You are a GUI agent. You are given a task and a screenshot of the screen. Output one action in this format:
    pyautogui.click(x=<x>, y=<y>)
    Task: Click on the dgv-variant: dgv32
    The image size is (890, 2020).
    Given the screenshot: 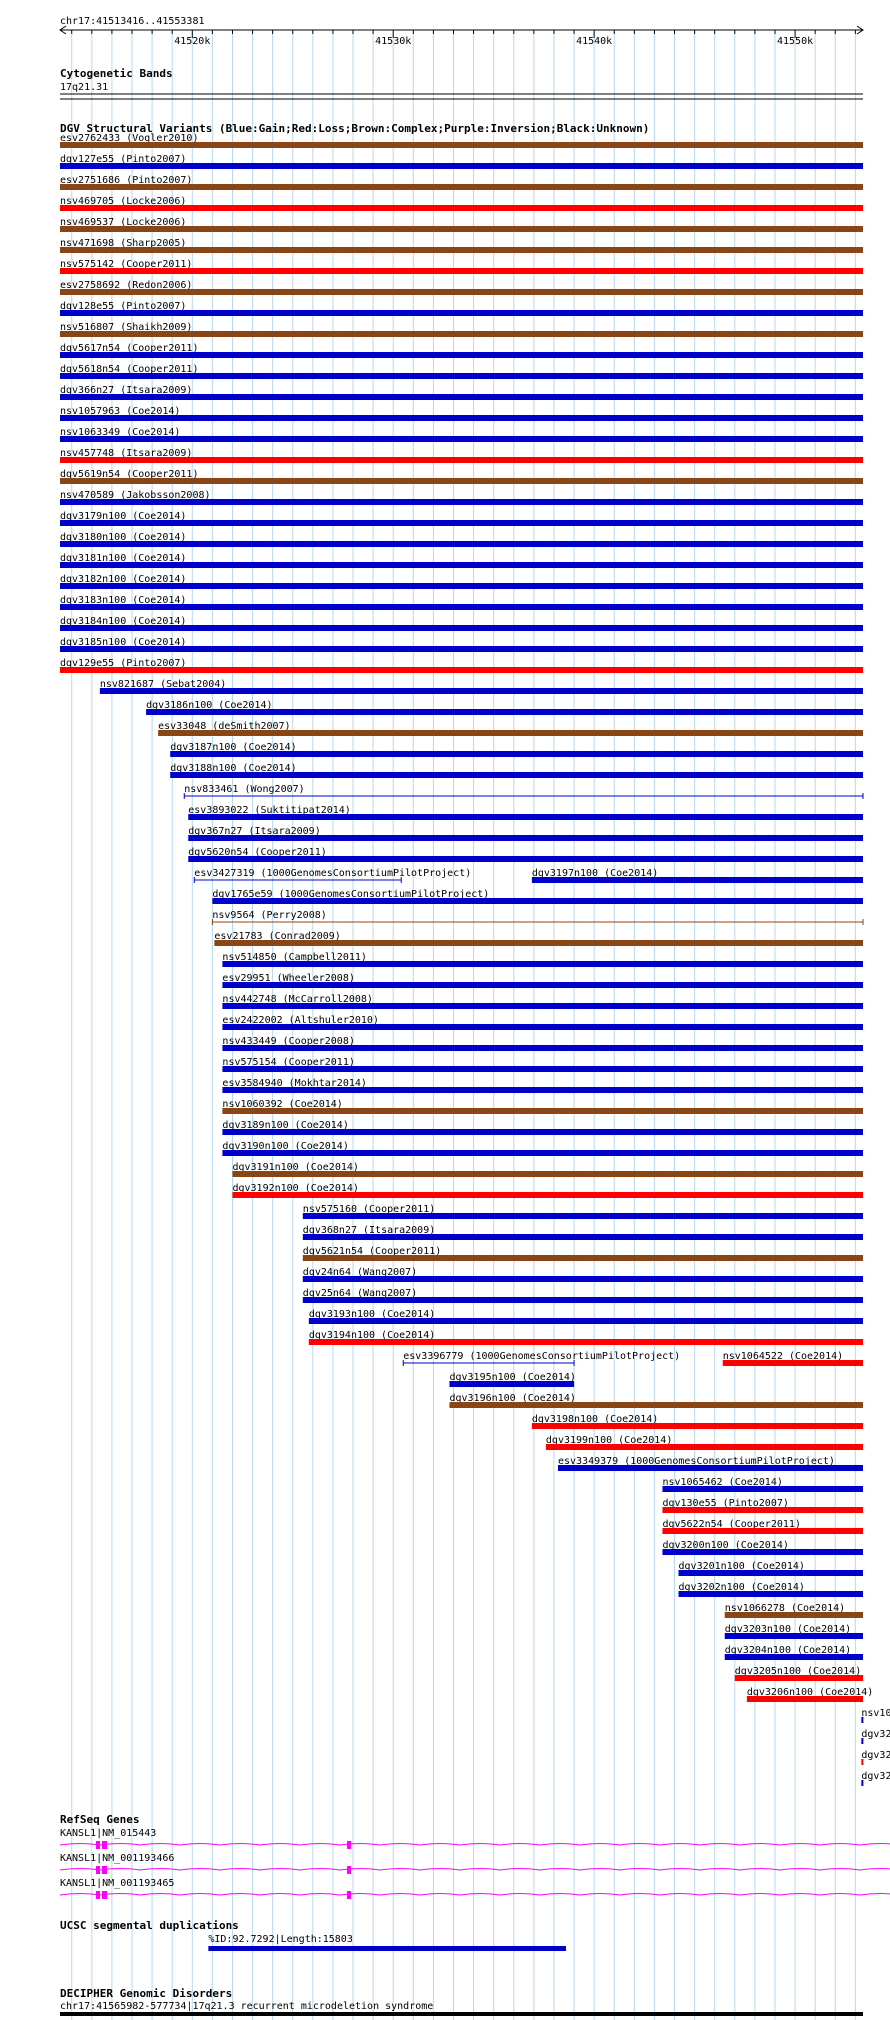 What is the action you would take?
    pyautogui.click(x=875, y=1778)
    